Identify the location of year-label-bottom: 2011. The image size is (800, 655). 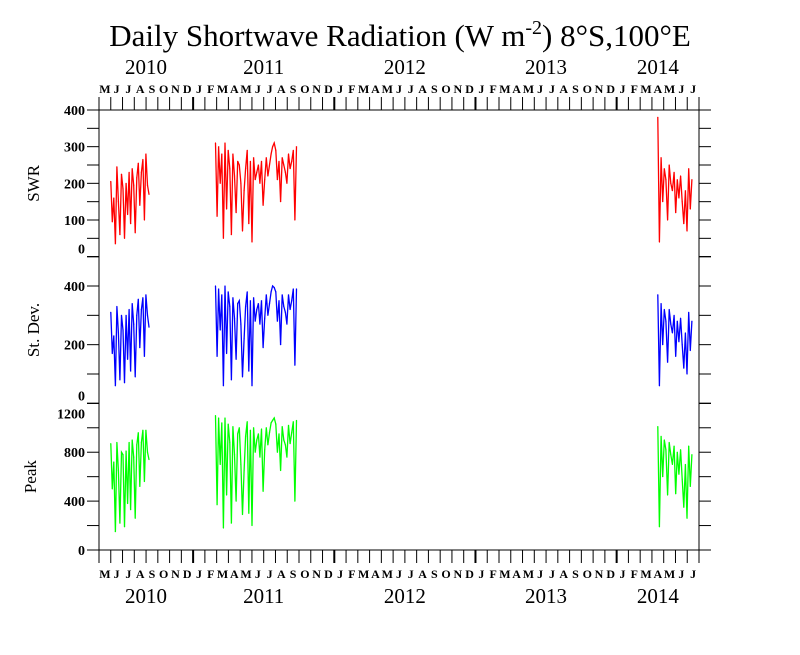
(263, 596).